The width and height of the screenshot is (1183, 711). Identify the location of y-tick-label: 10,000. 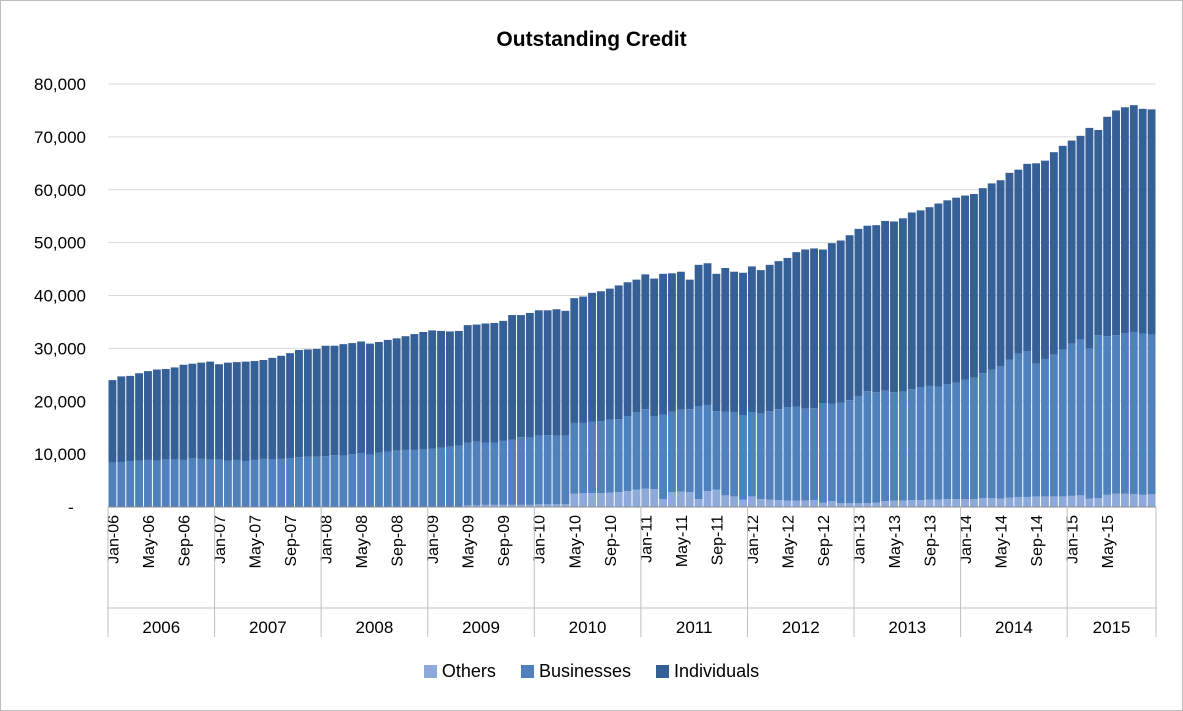
(60, 454).